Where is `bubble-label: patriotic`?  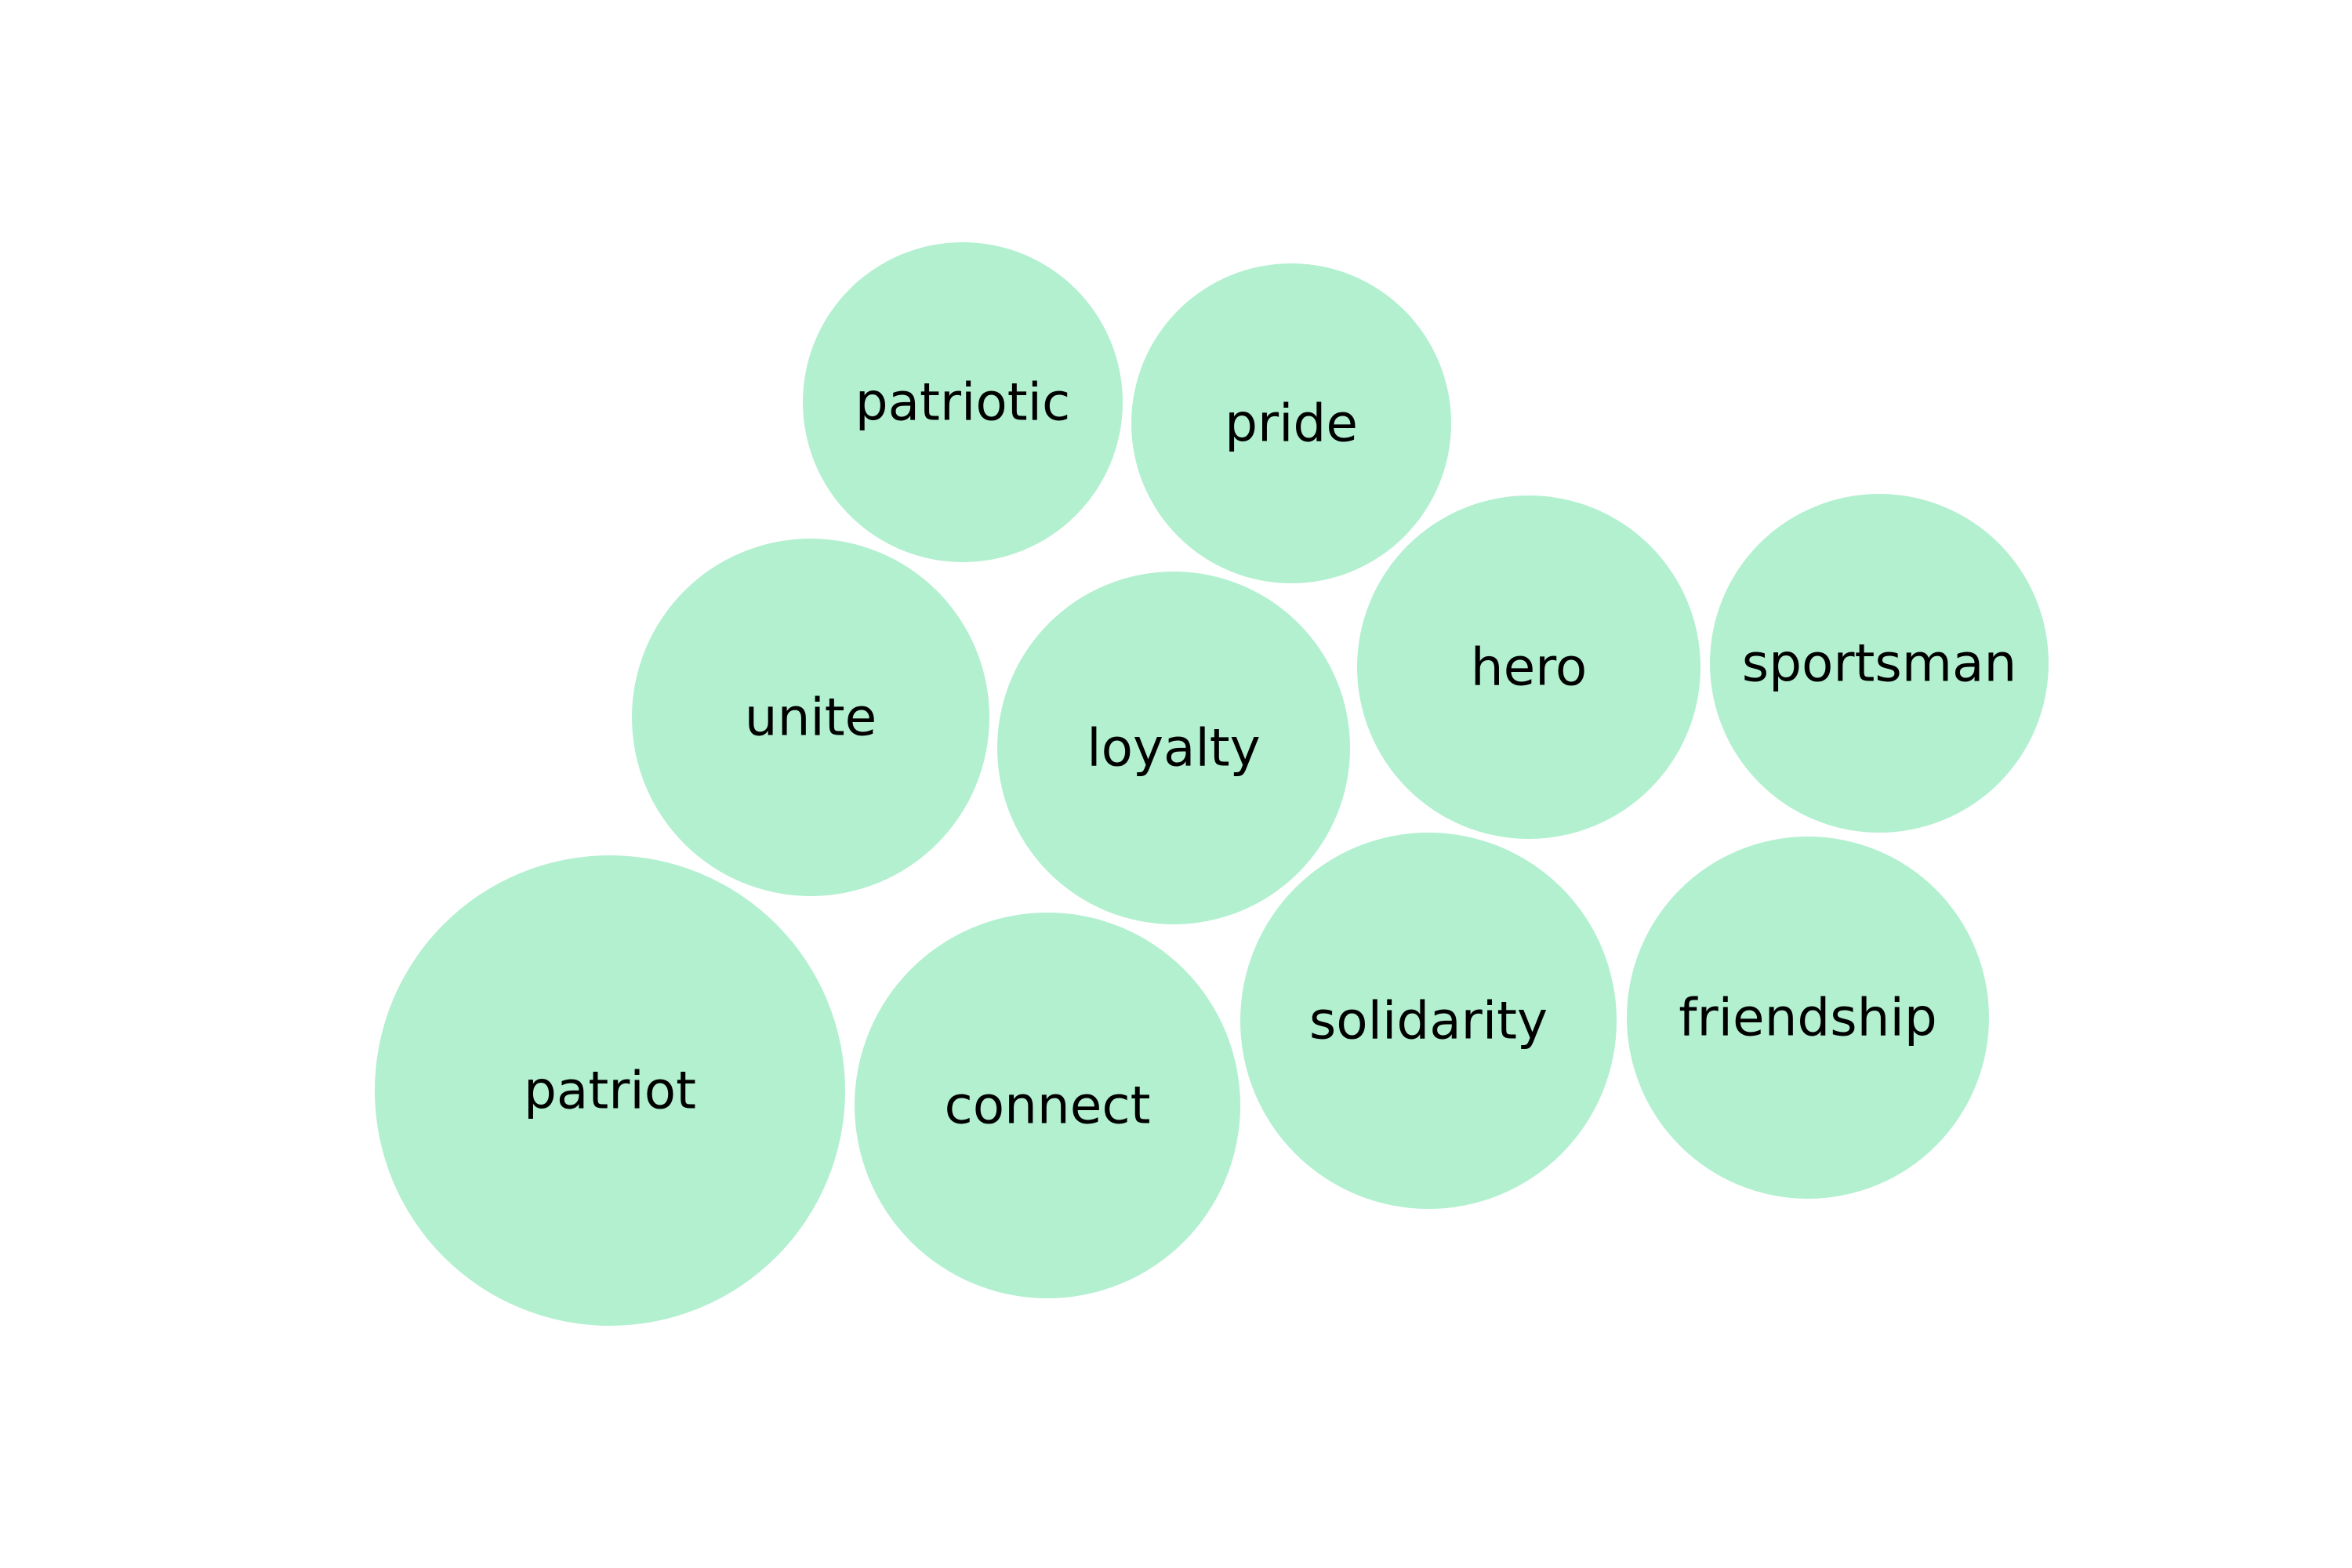
bubble-label: patriotic is located at coordinates (963, 402).